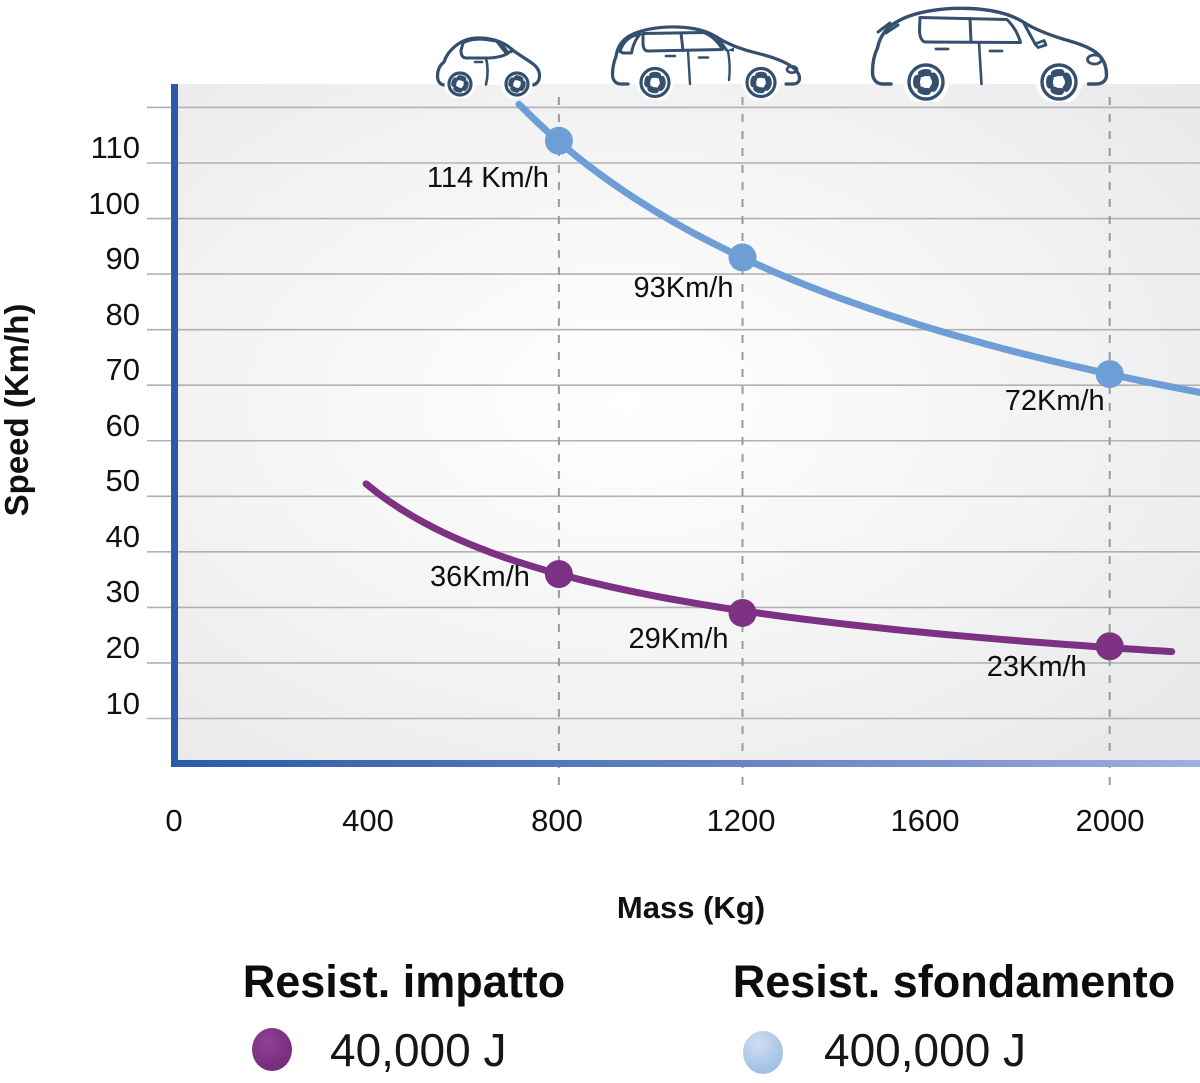 This screenshot has width=1200, height=1083. Describe the element at coordinates (954, 981) in the screenshot. I see `legend-title-sfondamento: Resist. sfondamento` at that location.